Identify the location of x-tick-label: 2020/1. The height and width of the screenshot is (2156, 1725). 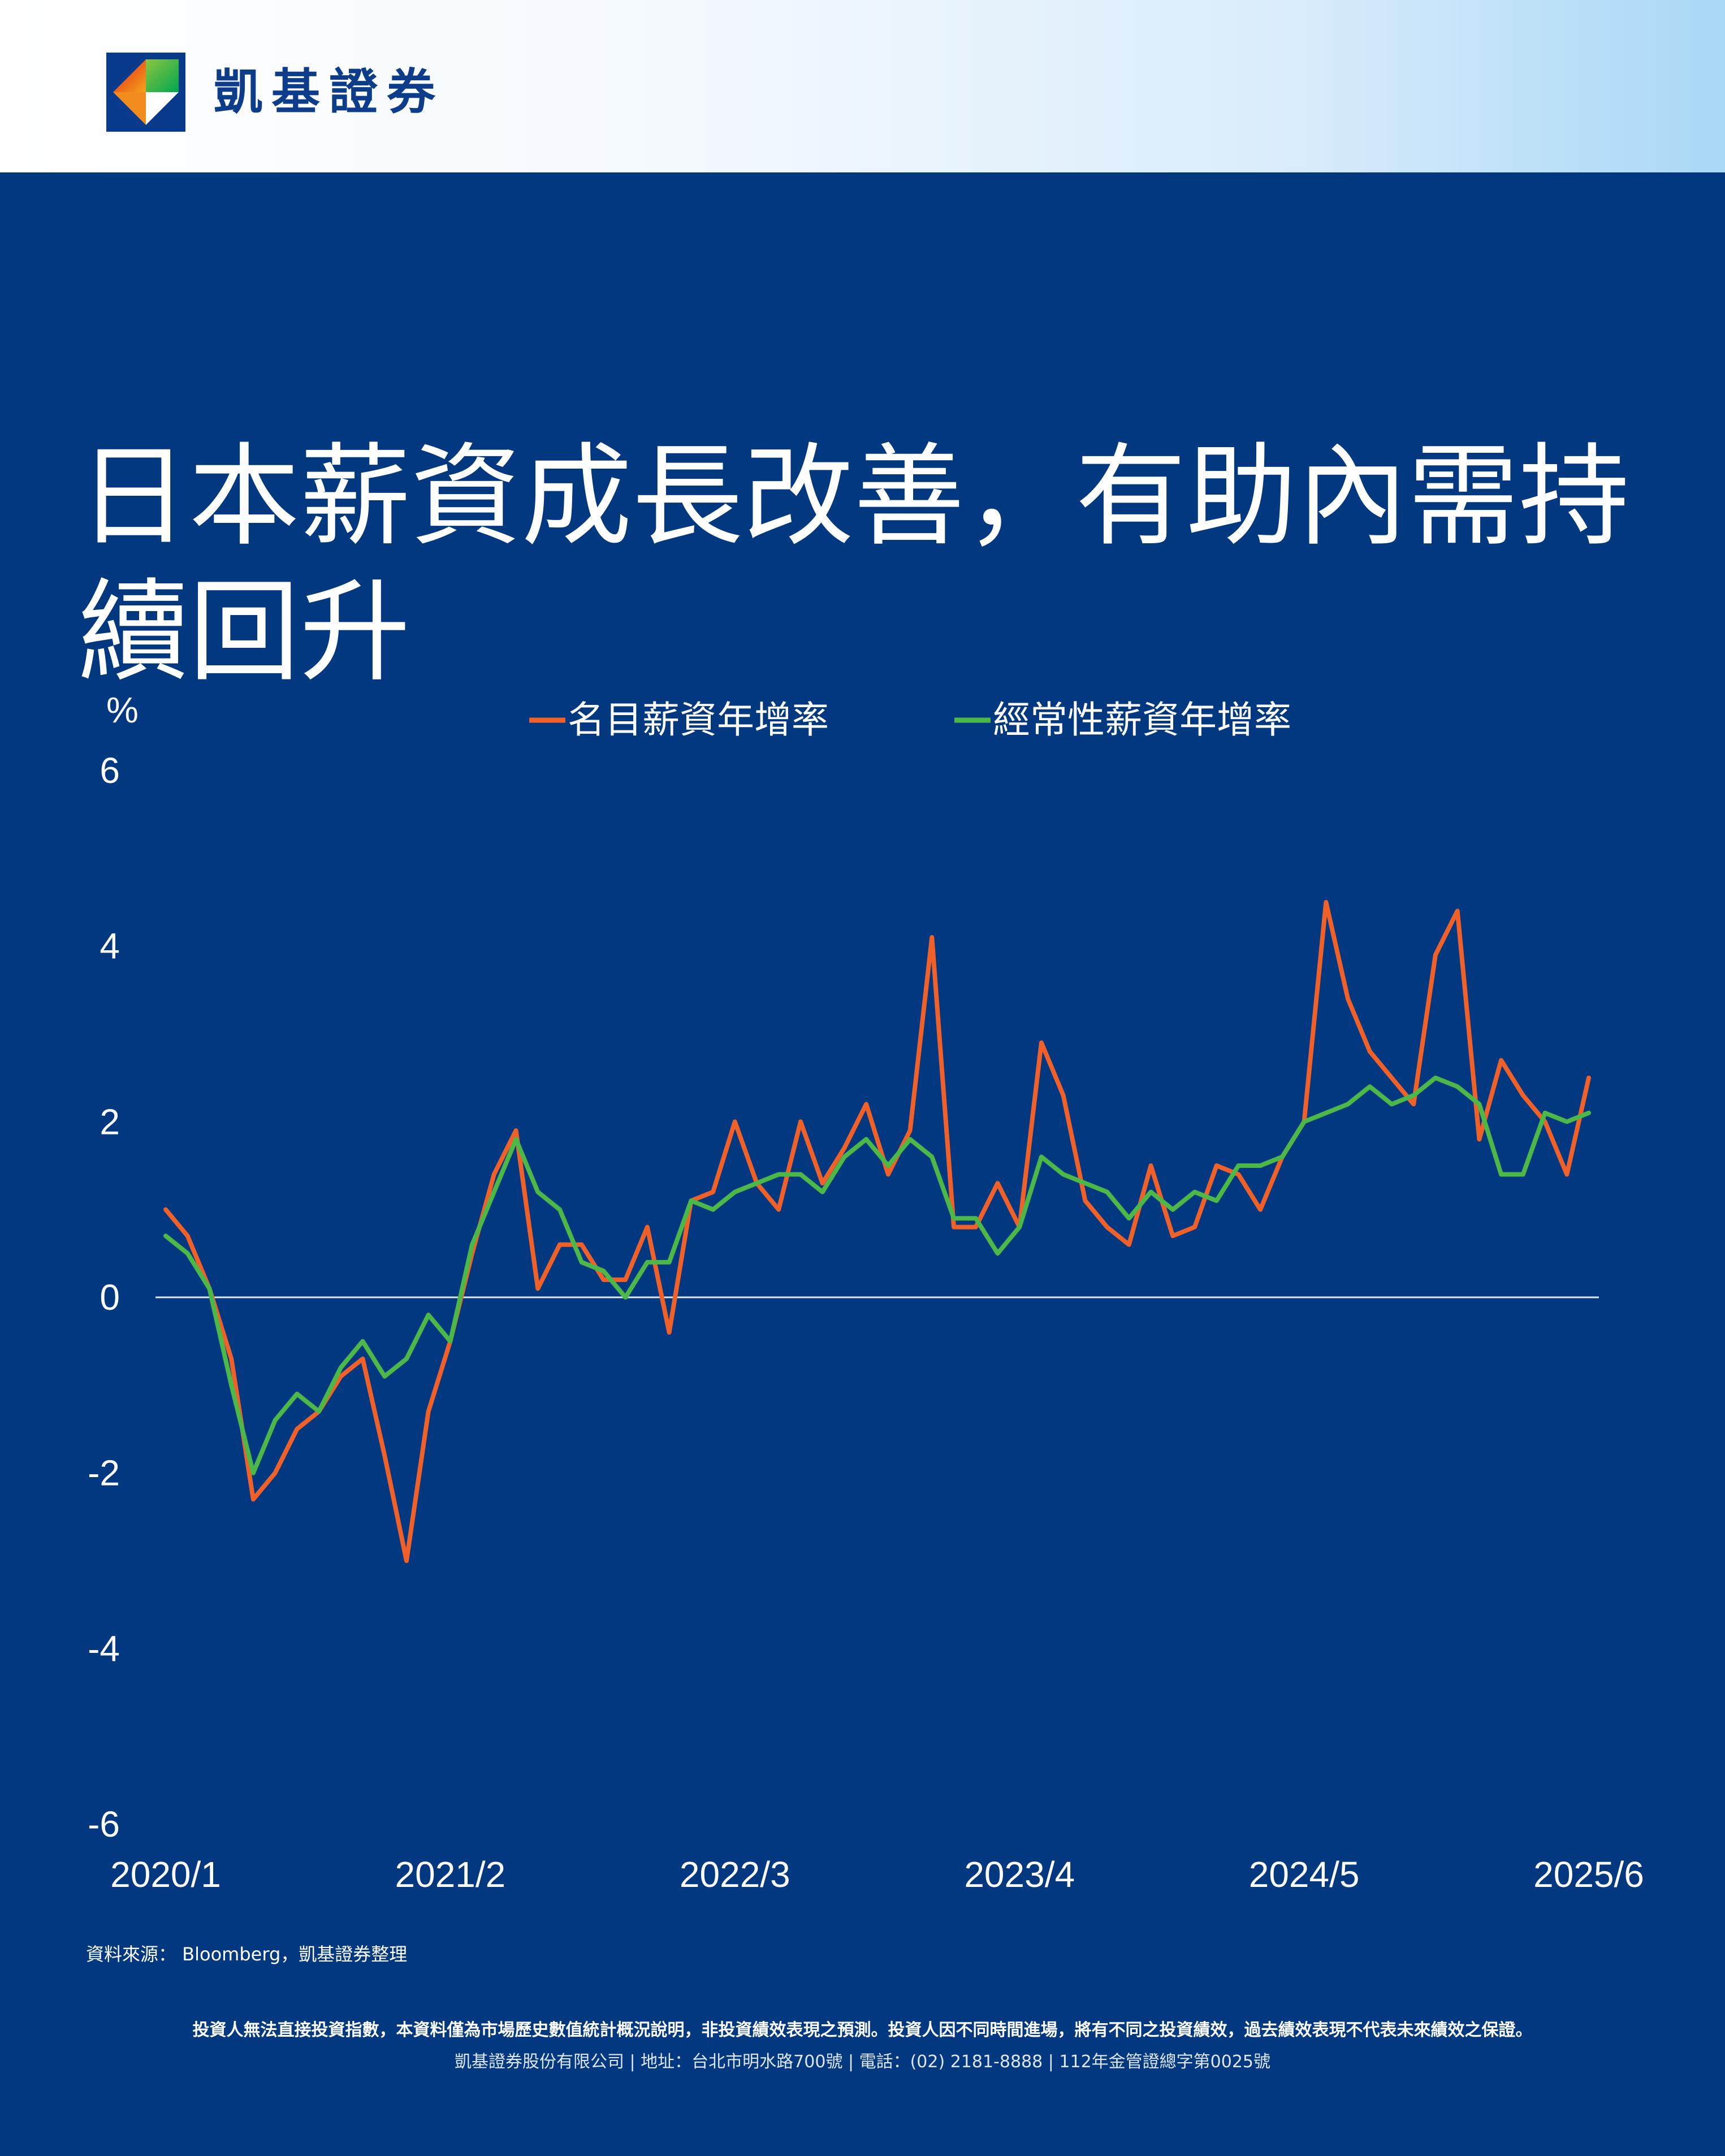
(165, 1874).